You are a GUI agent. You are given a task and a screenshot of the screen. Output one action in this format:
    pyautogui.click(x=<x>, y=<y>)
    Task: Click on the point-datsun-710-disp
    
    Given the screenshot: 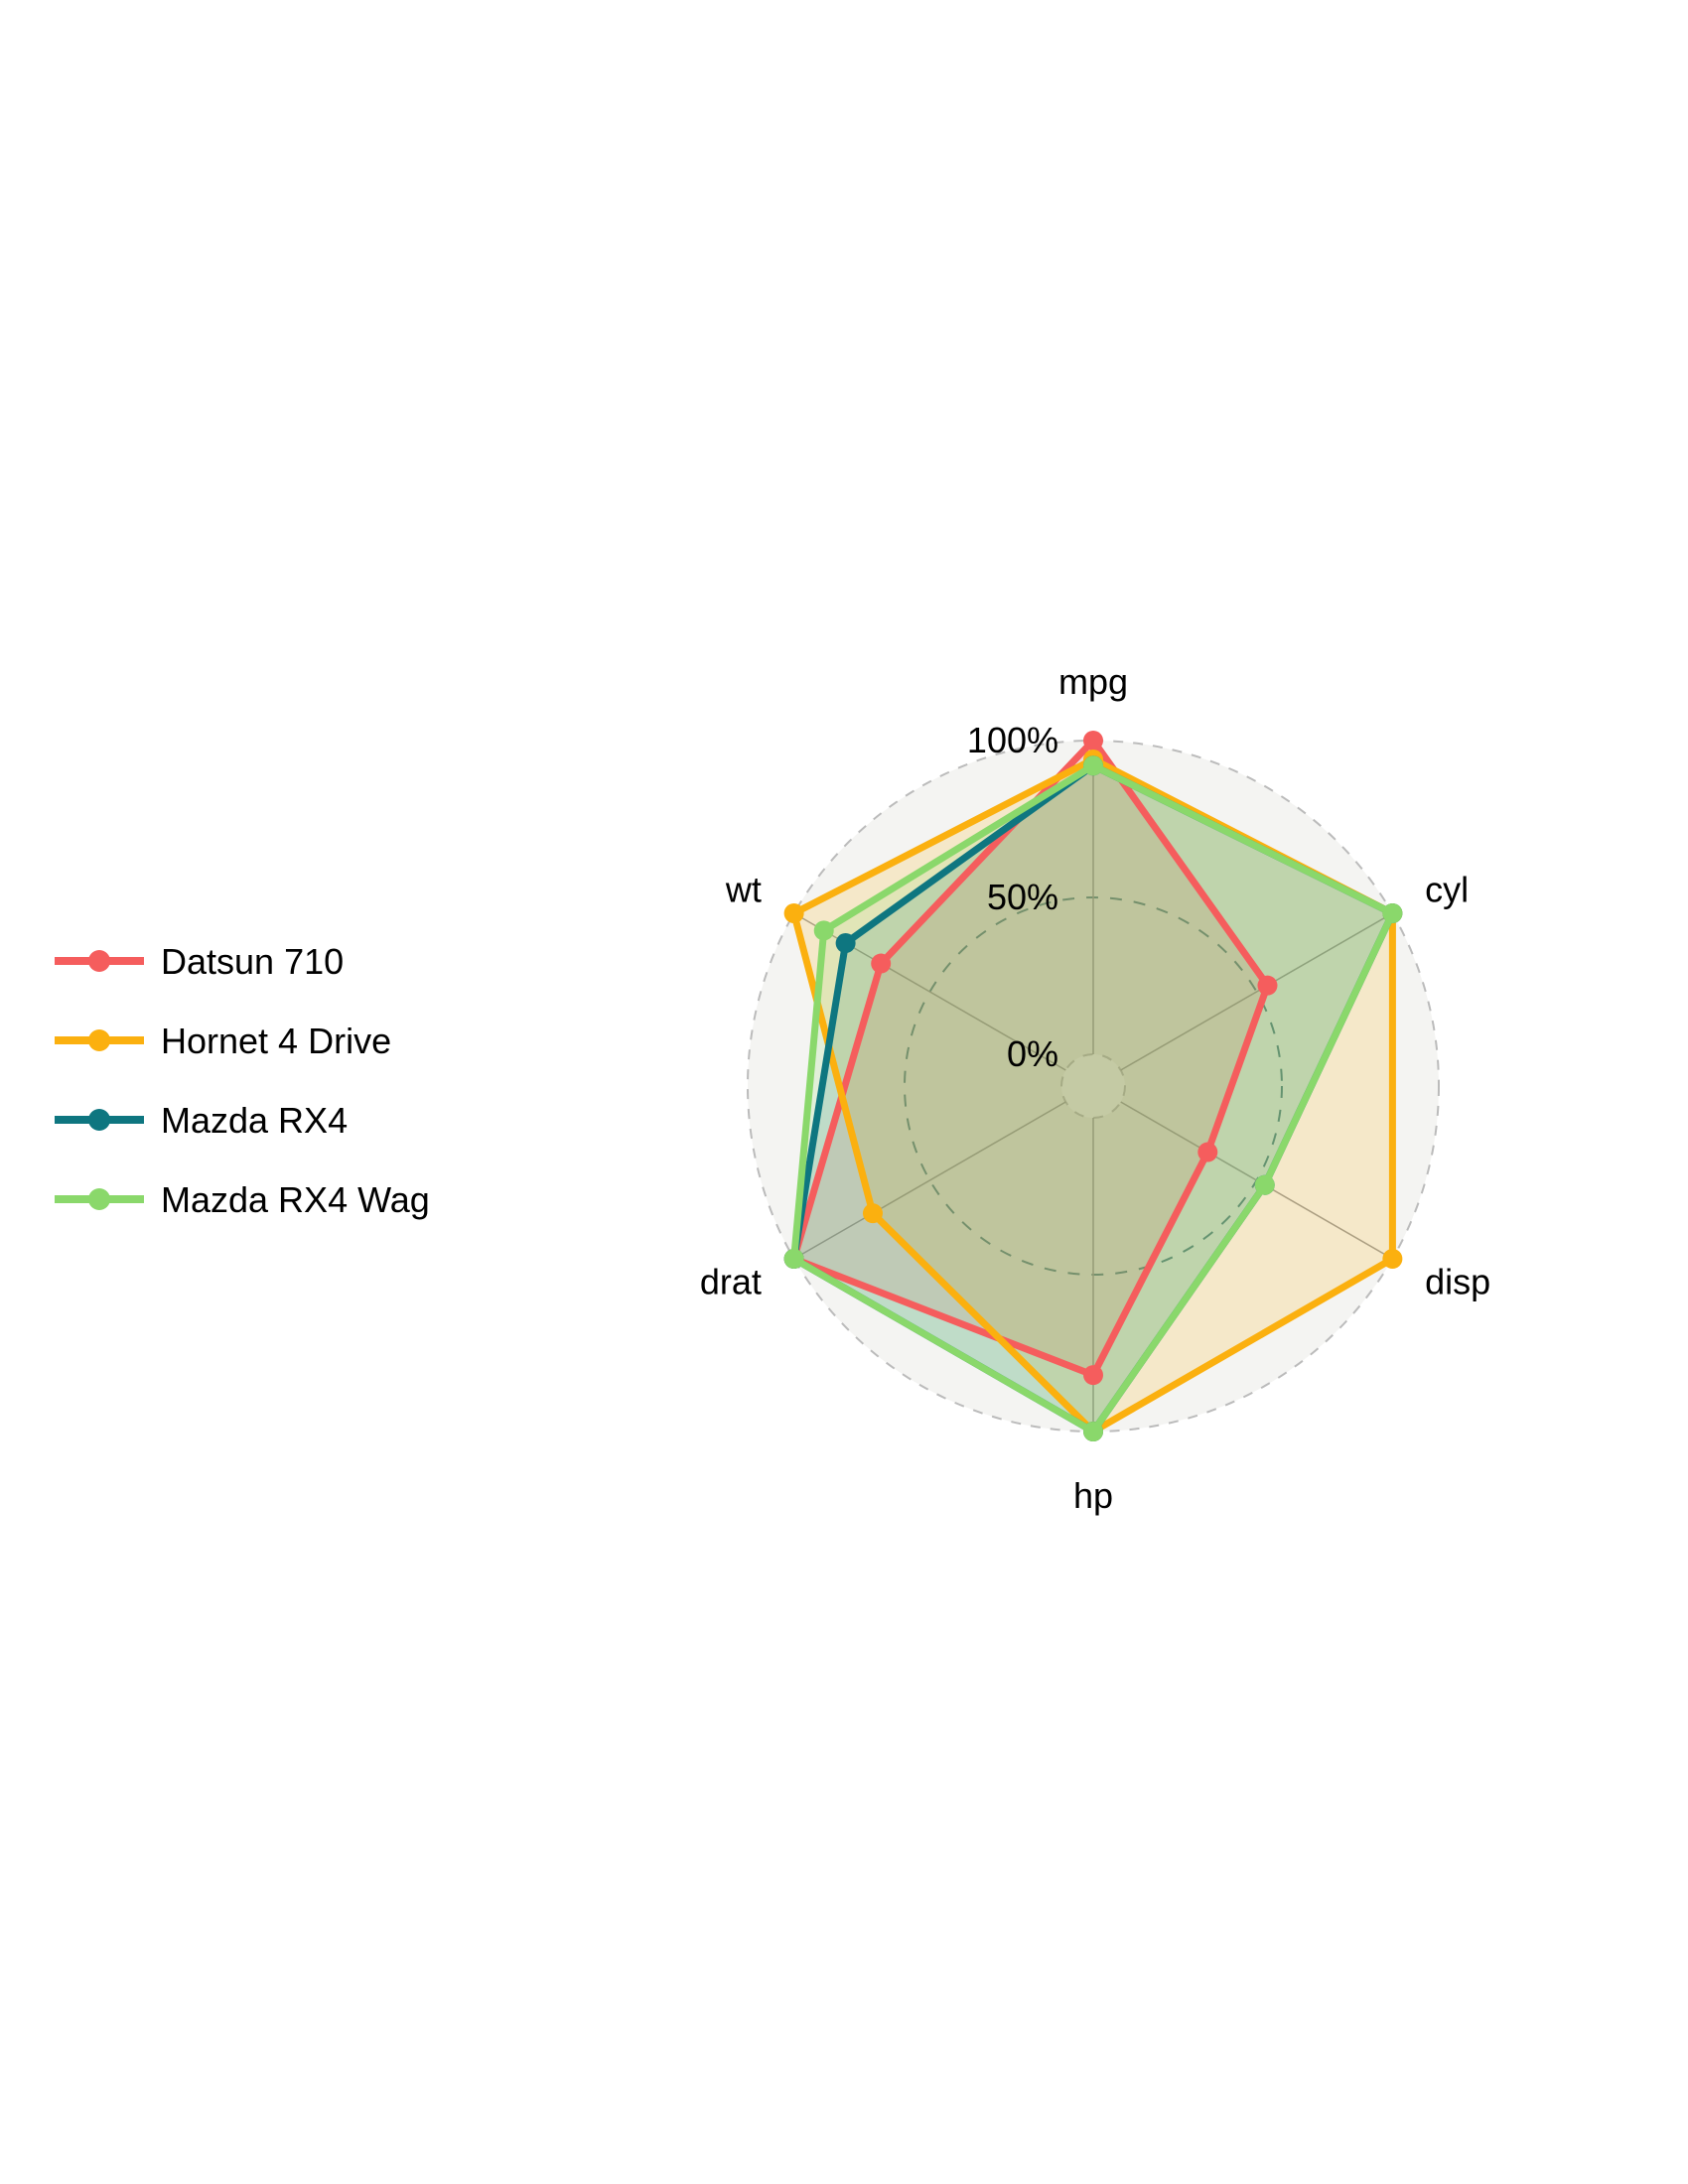 What is the action you would take?
    pyautogui.click(x=1207, y=1152)
    